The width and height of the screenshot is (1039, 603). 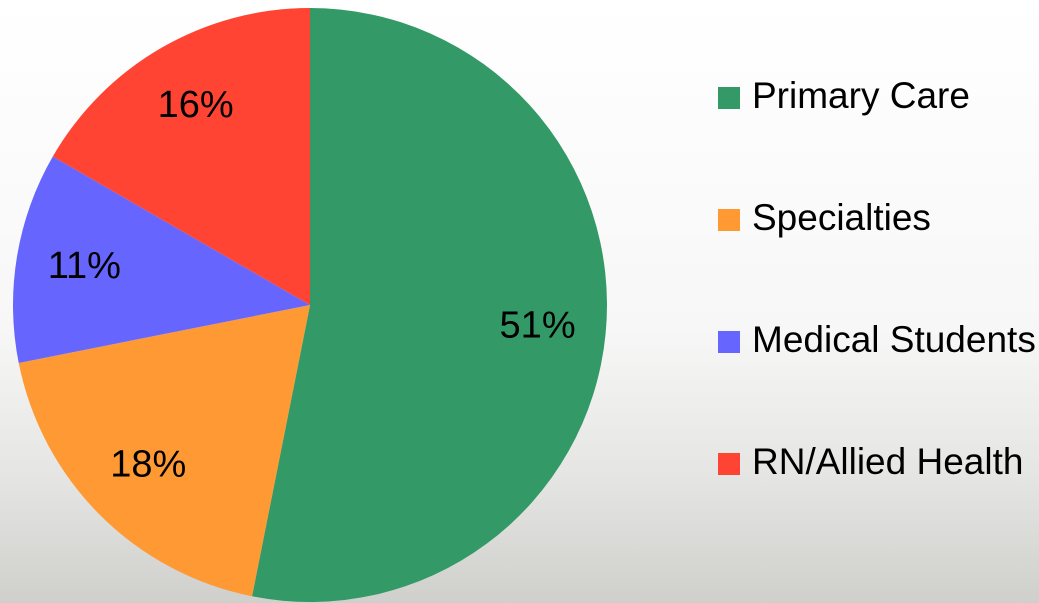 What do you see at coordinates (888, 461) in the screenshot?
I see `legend-label: RN/Allied Health` at bounding box center [888, 461].